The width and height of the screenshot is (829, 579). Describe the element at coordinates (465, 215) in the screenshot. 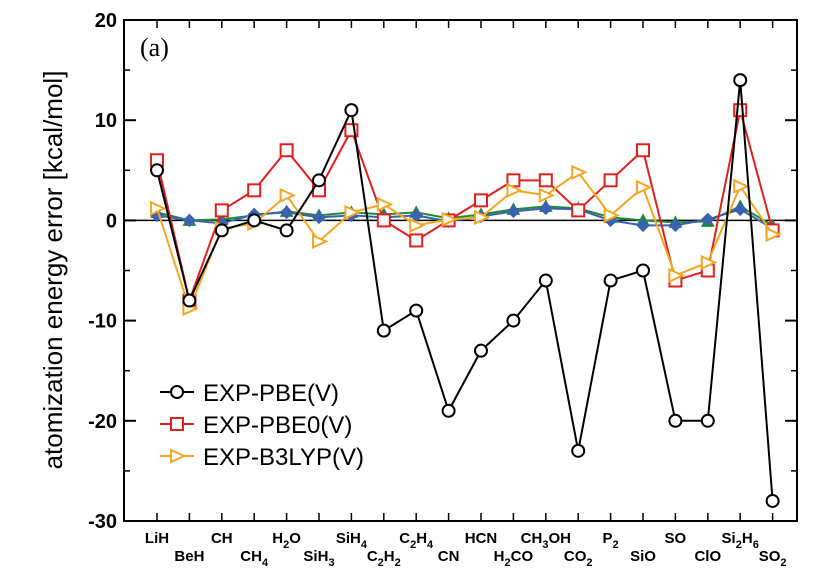

I see `series-green` at that location.